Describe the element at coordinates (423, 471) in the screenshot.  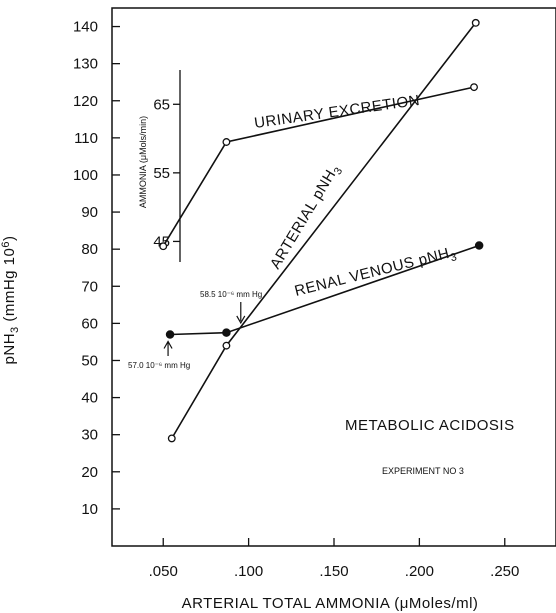
I see `experiment-label: EXPERIMENT NO 3` at that location.